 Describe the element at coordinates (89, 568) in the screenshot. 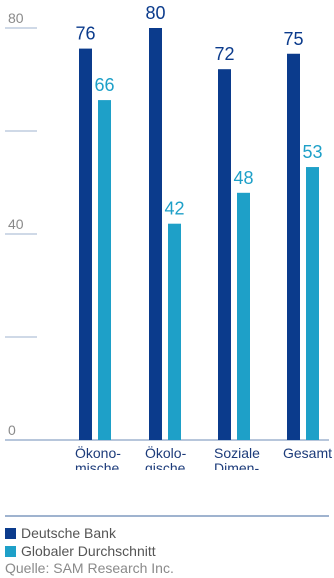

I see `source-note: Quelle: SAM Research Inc.` at that location.